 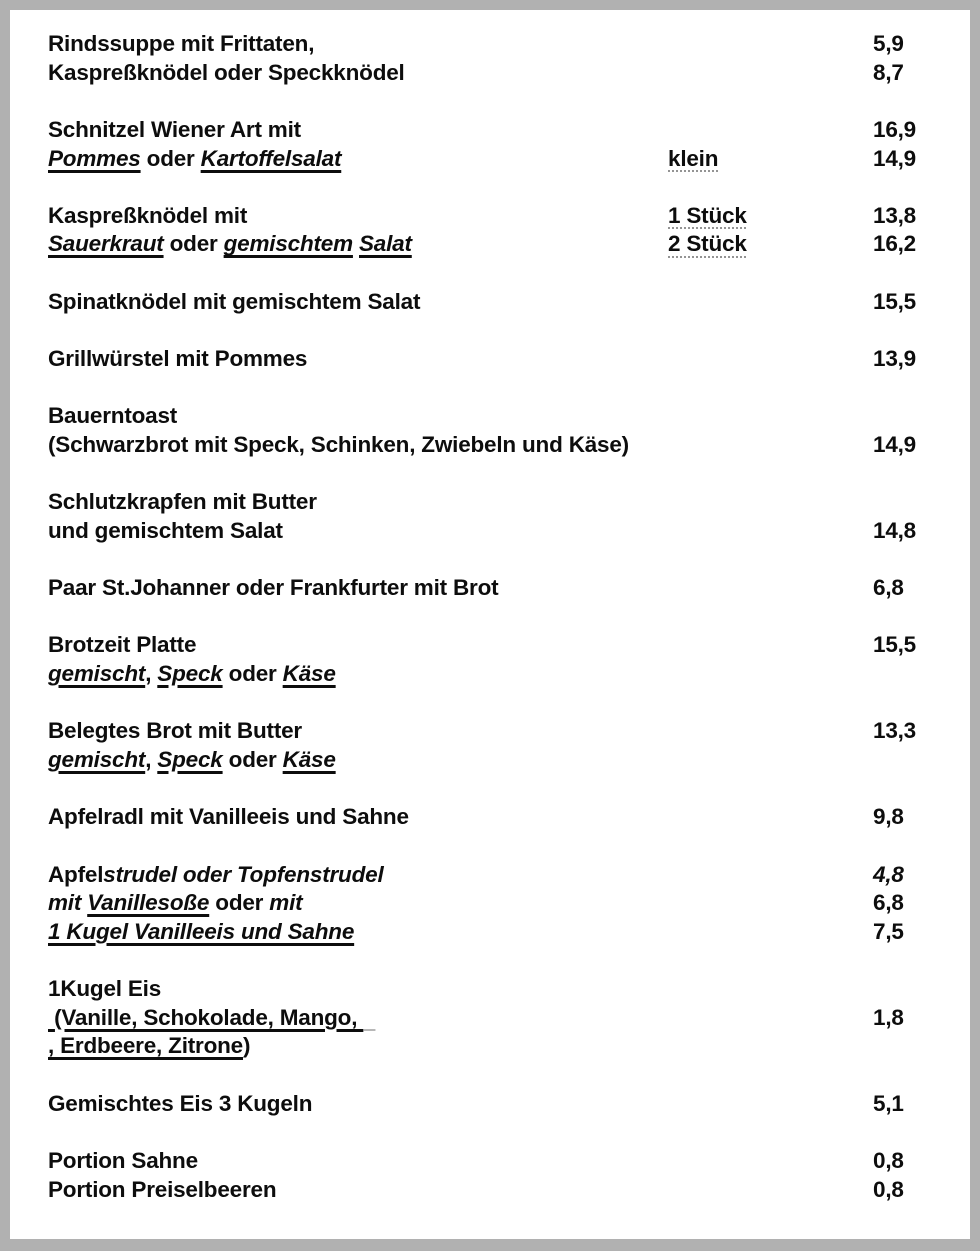 I want to click on item-name: Schlutzkrapfen mit Butter, so click(x=358, y=502).